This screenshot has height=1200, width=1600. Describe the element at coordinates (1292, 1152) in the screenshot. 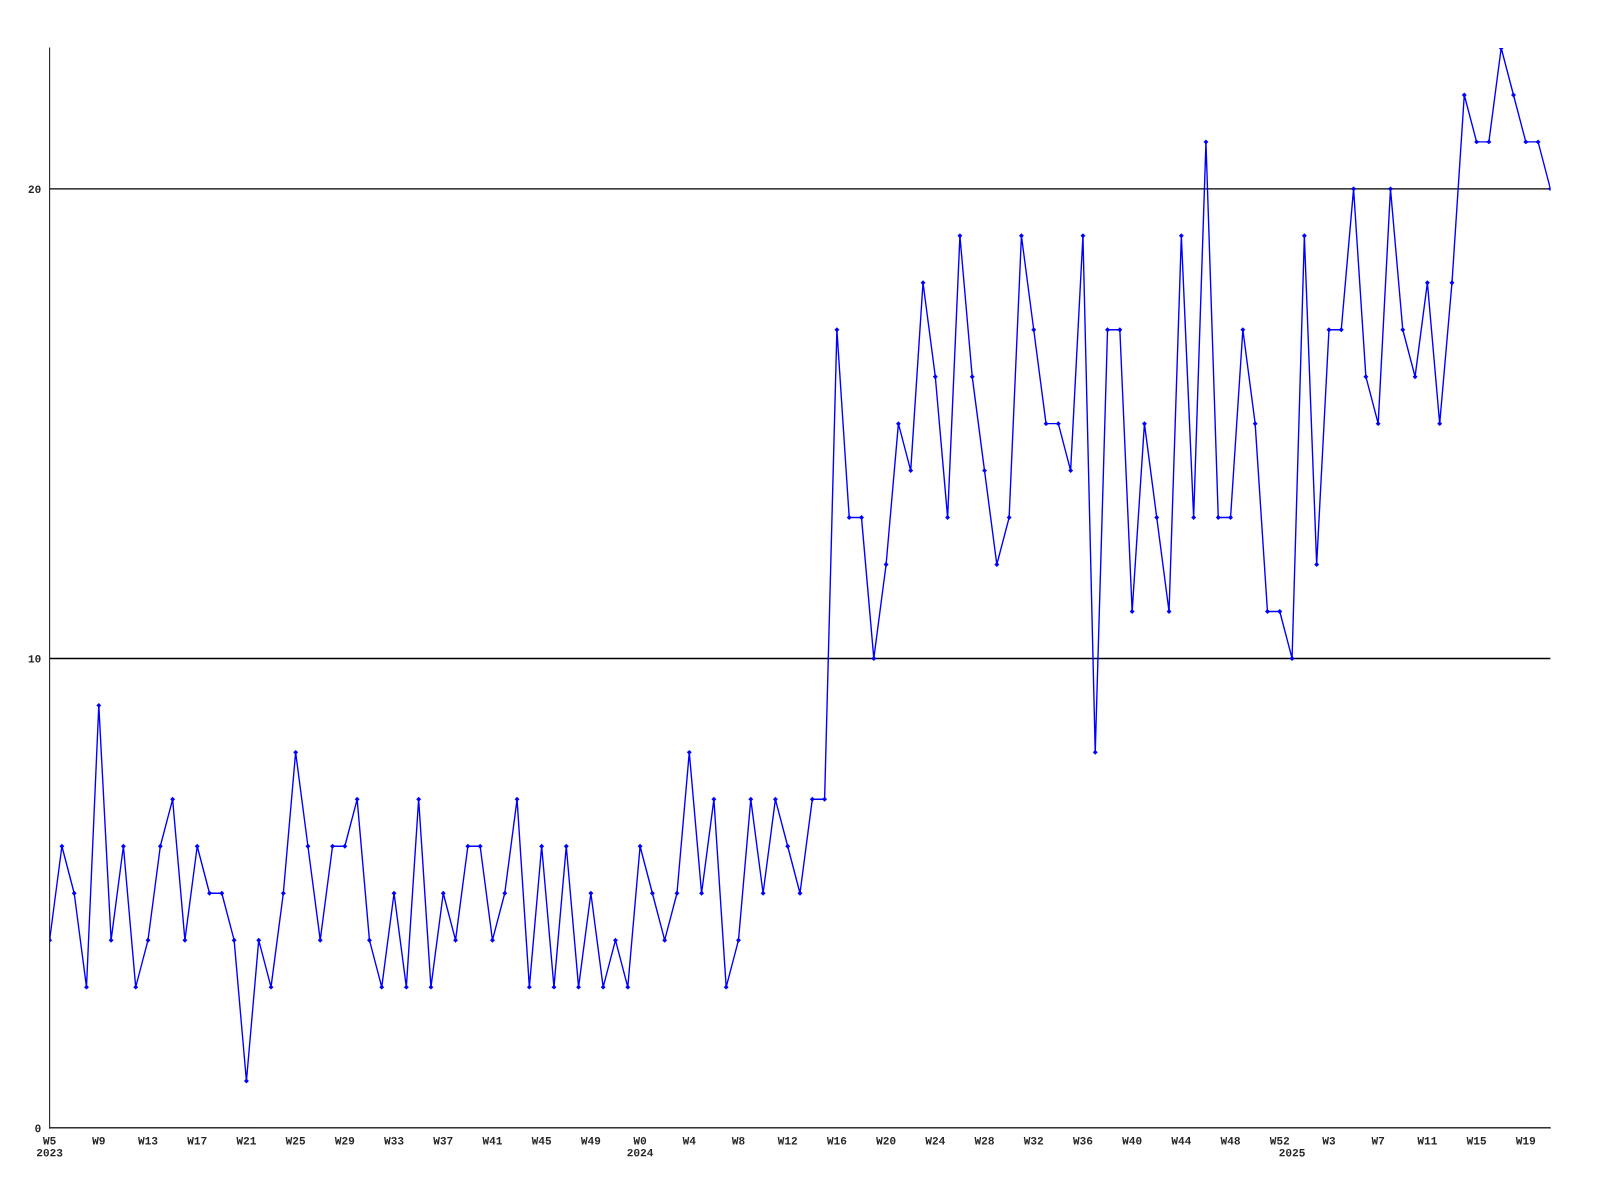

I see `x-tick-label: 2025` at that location.